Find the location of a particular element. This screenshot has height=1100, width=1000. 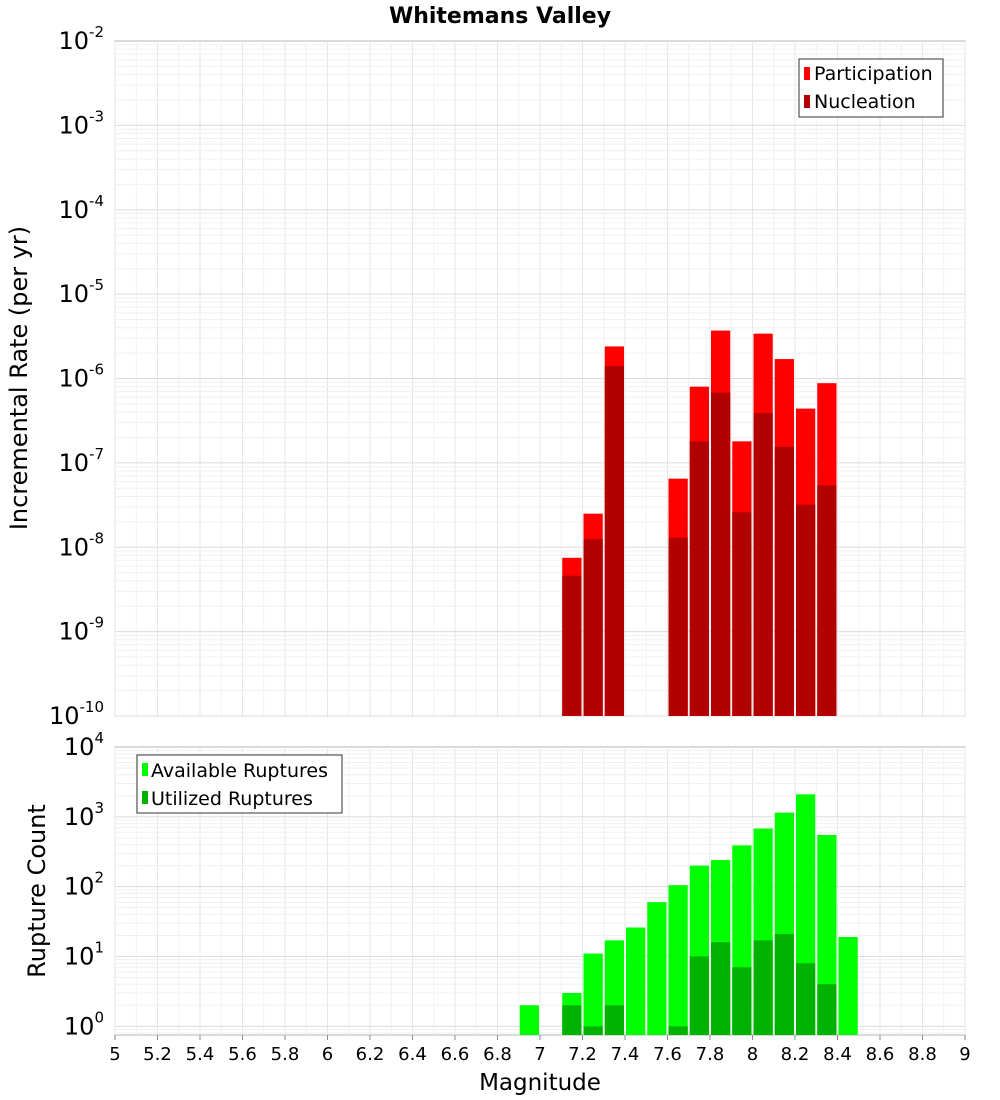

bottom-bars is located at coordinates (688, 914).